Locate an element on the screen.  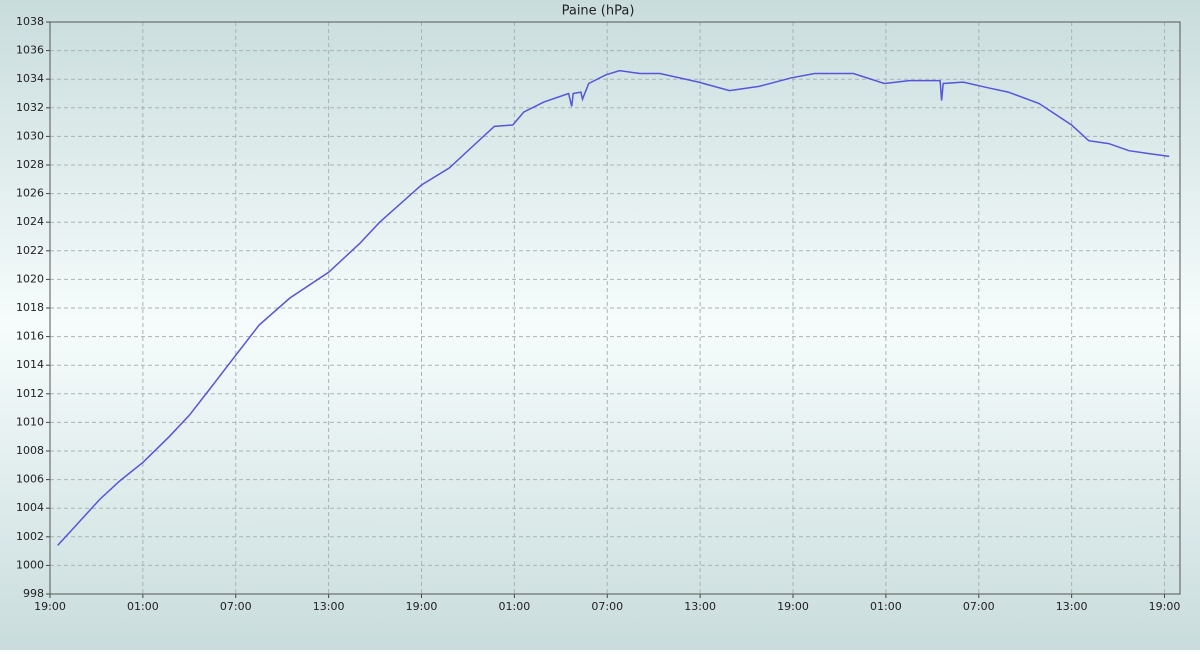
y-tick-label: 1020 is located at coordinates (30, 278).